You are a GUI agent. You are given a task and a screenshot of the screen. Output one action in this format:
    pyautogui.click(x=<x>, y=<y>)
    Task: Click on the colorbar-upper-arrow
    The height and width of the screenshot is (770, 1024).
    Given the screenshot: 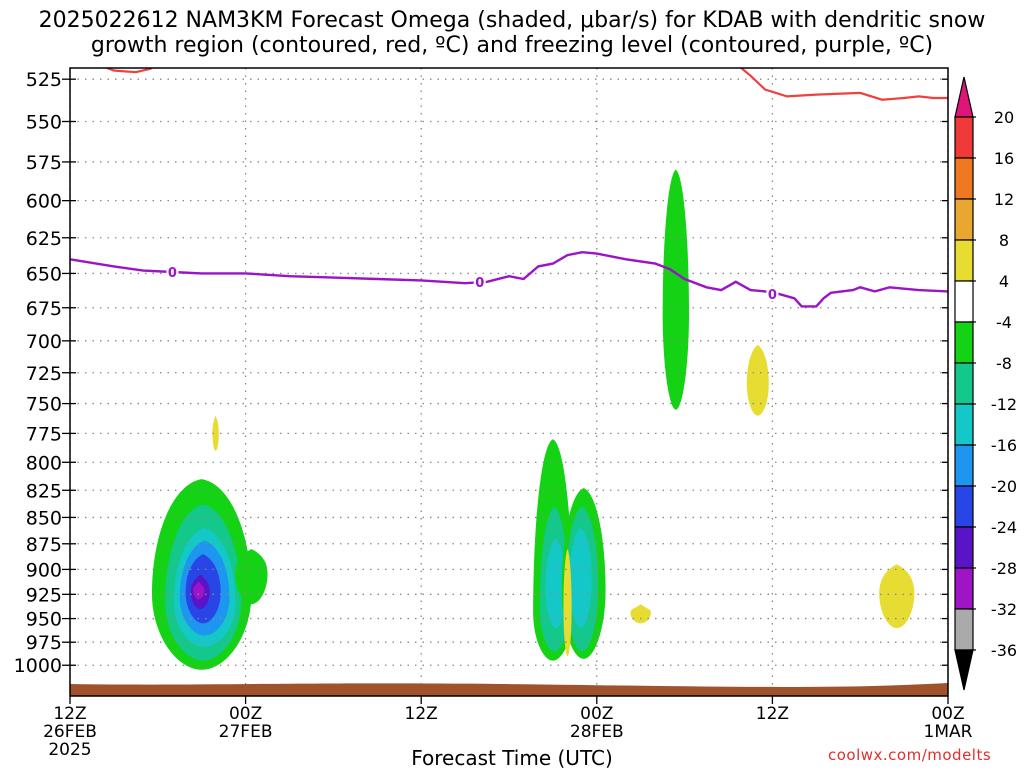 What is the action you would take?
    pyautogui.click(x=964, y=97)
    